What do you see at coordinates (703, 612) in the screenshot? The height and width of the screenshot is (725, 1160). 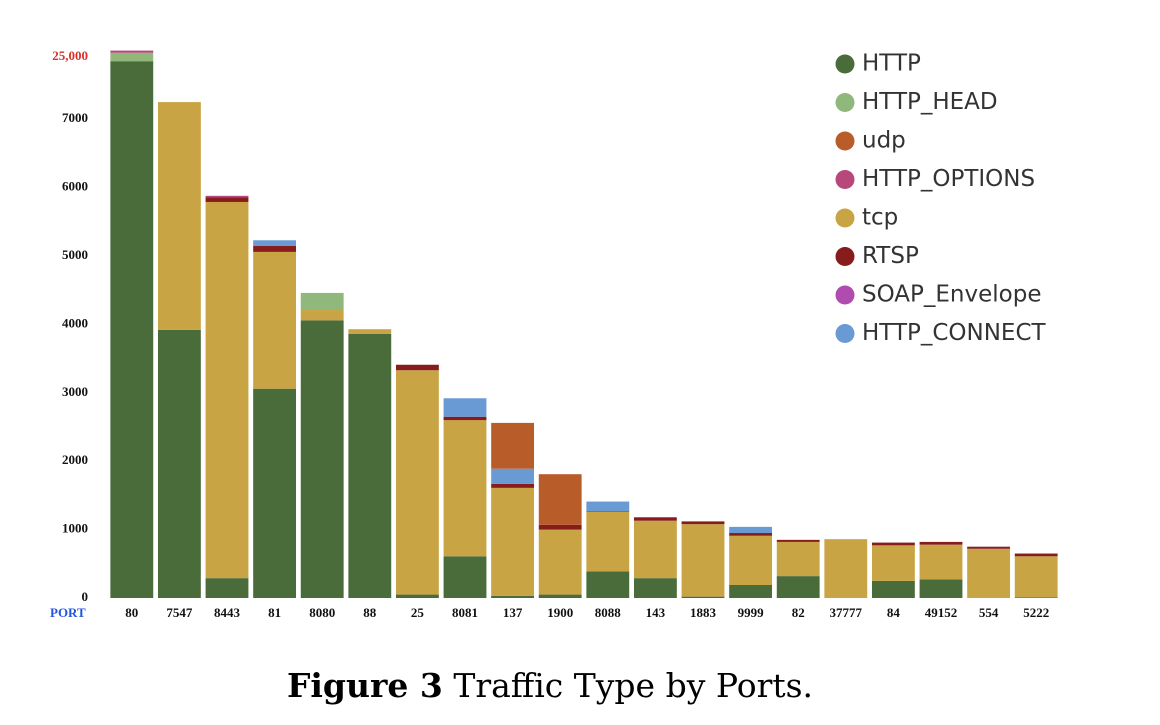 I see `x-tick-label: 1883` at bounding box center [703, 612].